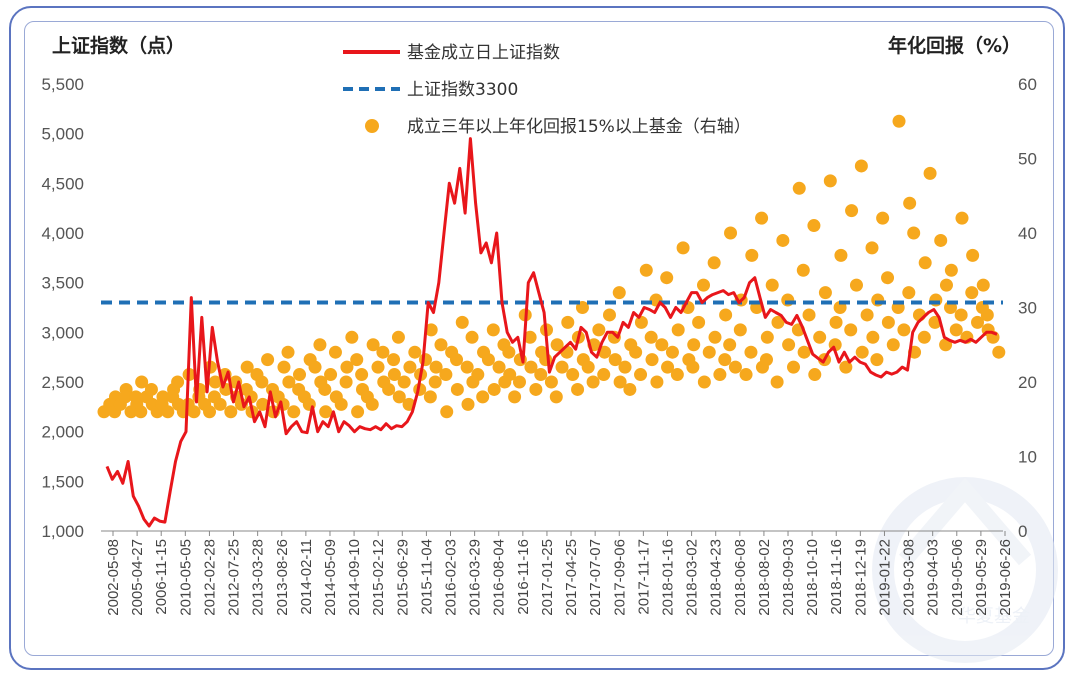 The height and width of the screenshot is (679, 1080). What do you see at coordinates (1027, 159) in the screenshot?
I see `right-tick-label: 50` at bounding box center [1027, 159].